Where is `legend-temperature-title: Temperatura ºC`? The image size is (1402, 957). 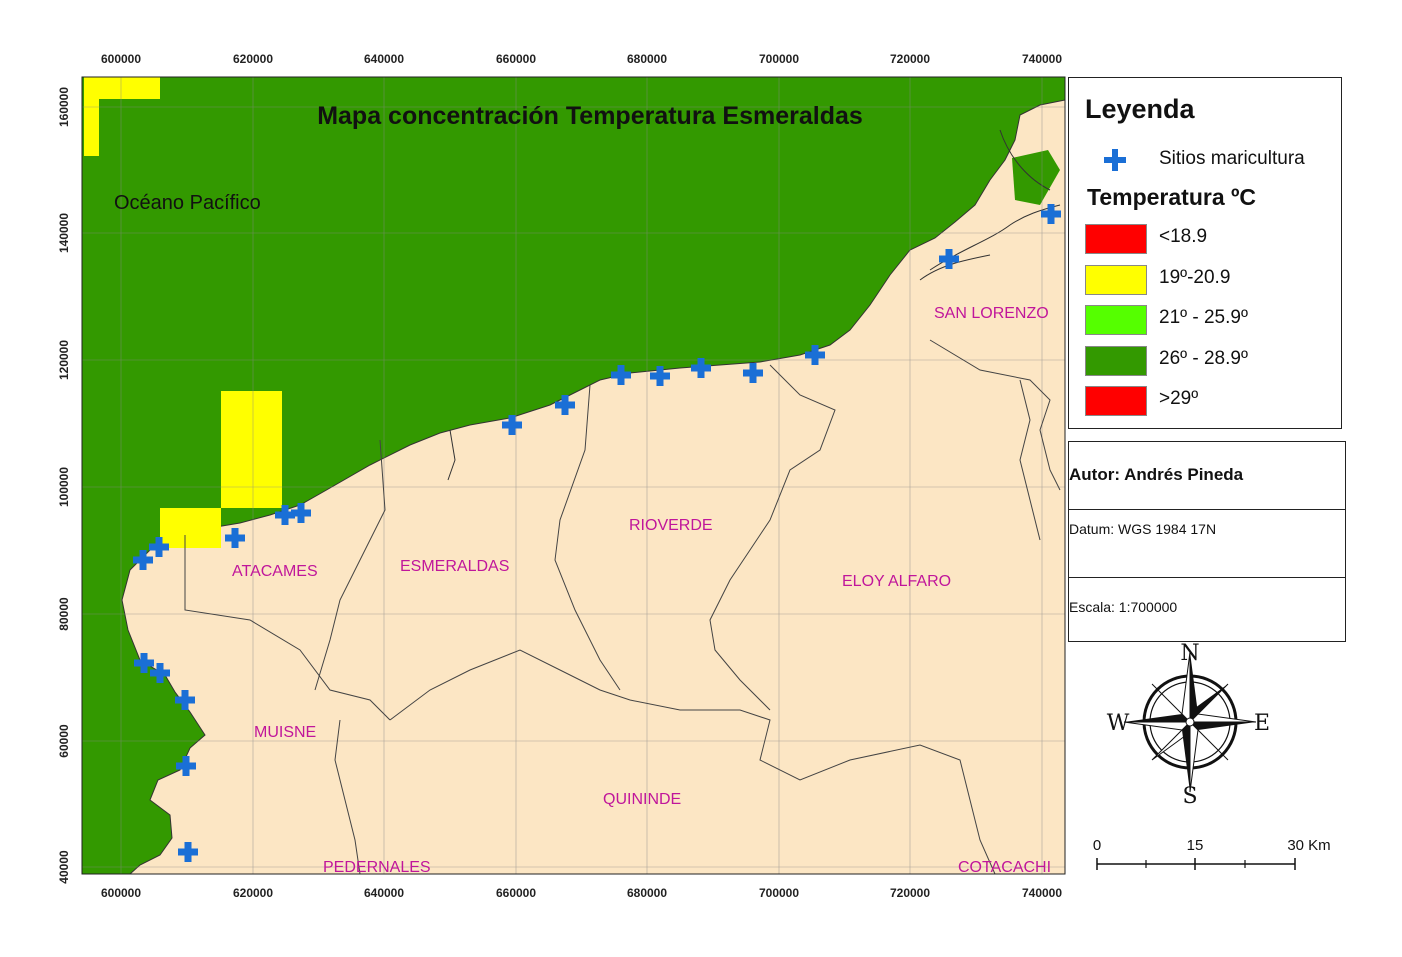
legend-temperature-title: Temperatura ºC is located at coordinates (1172, 197).